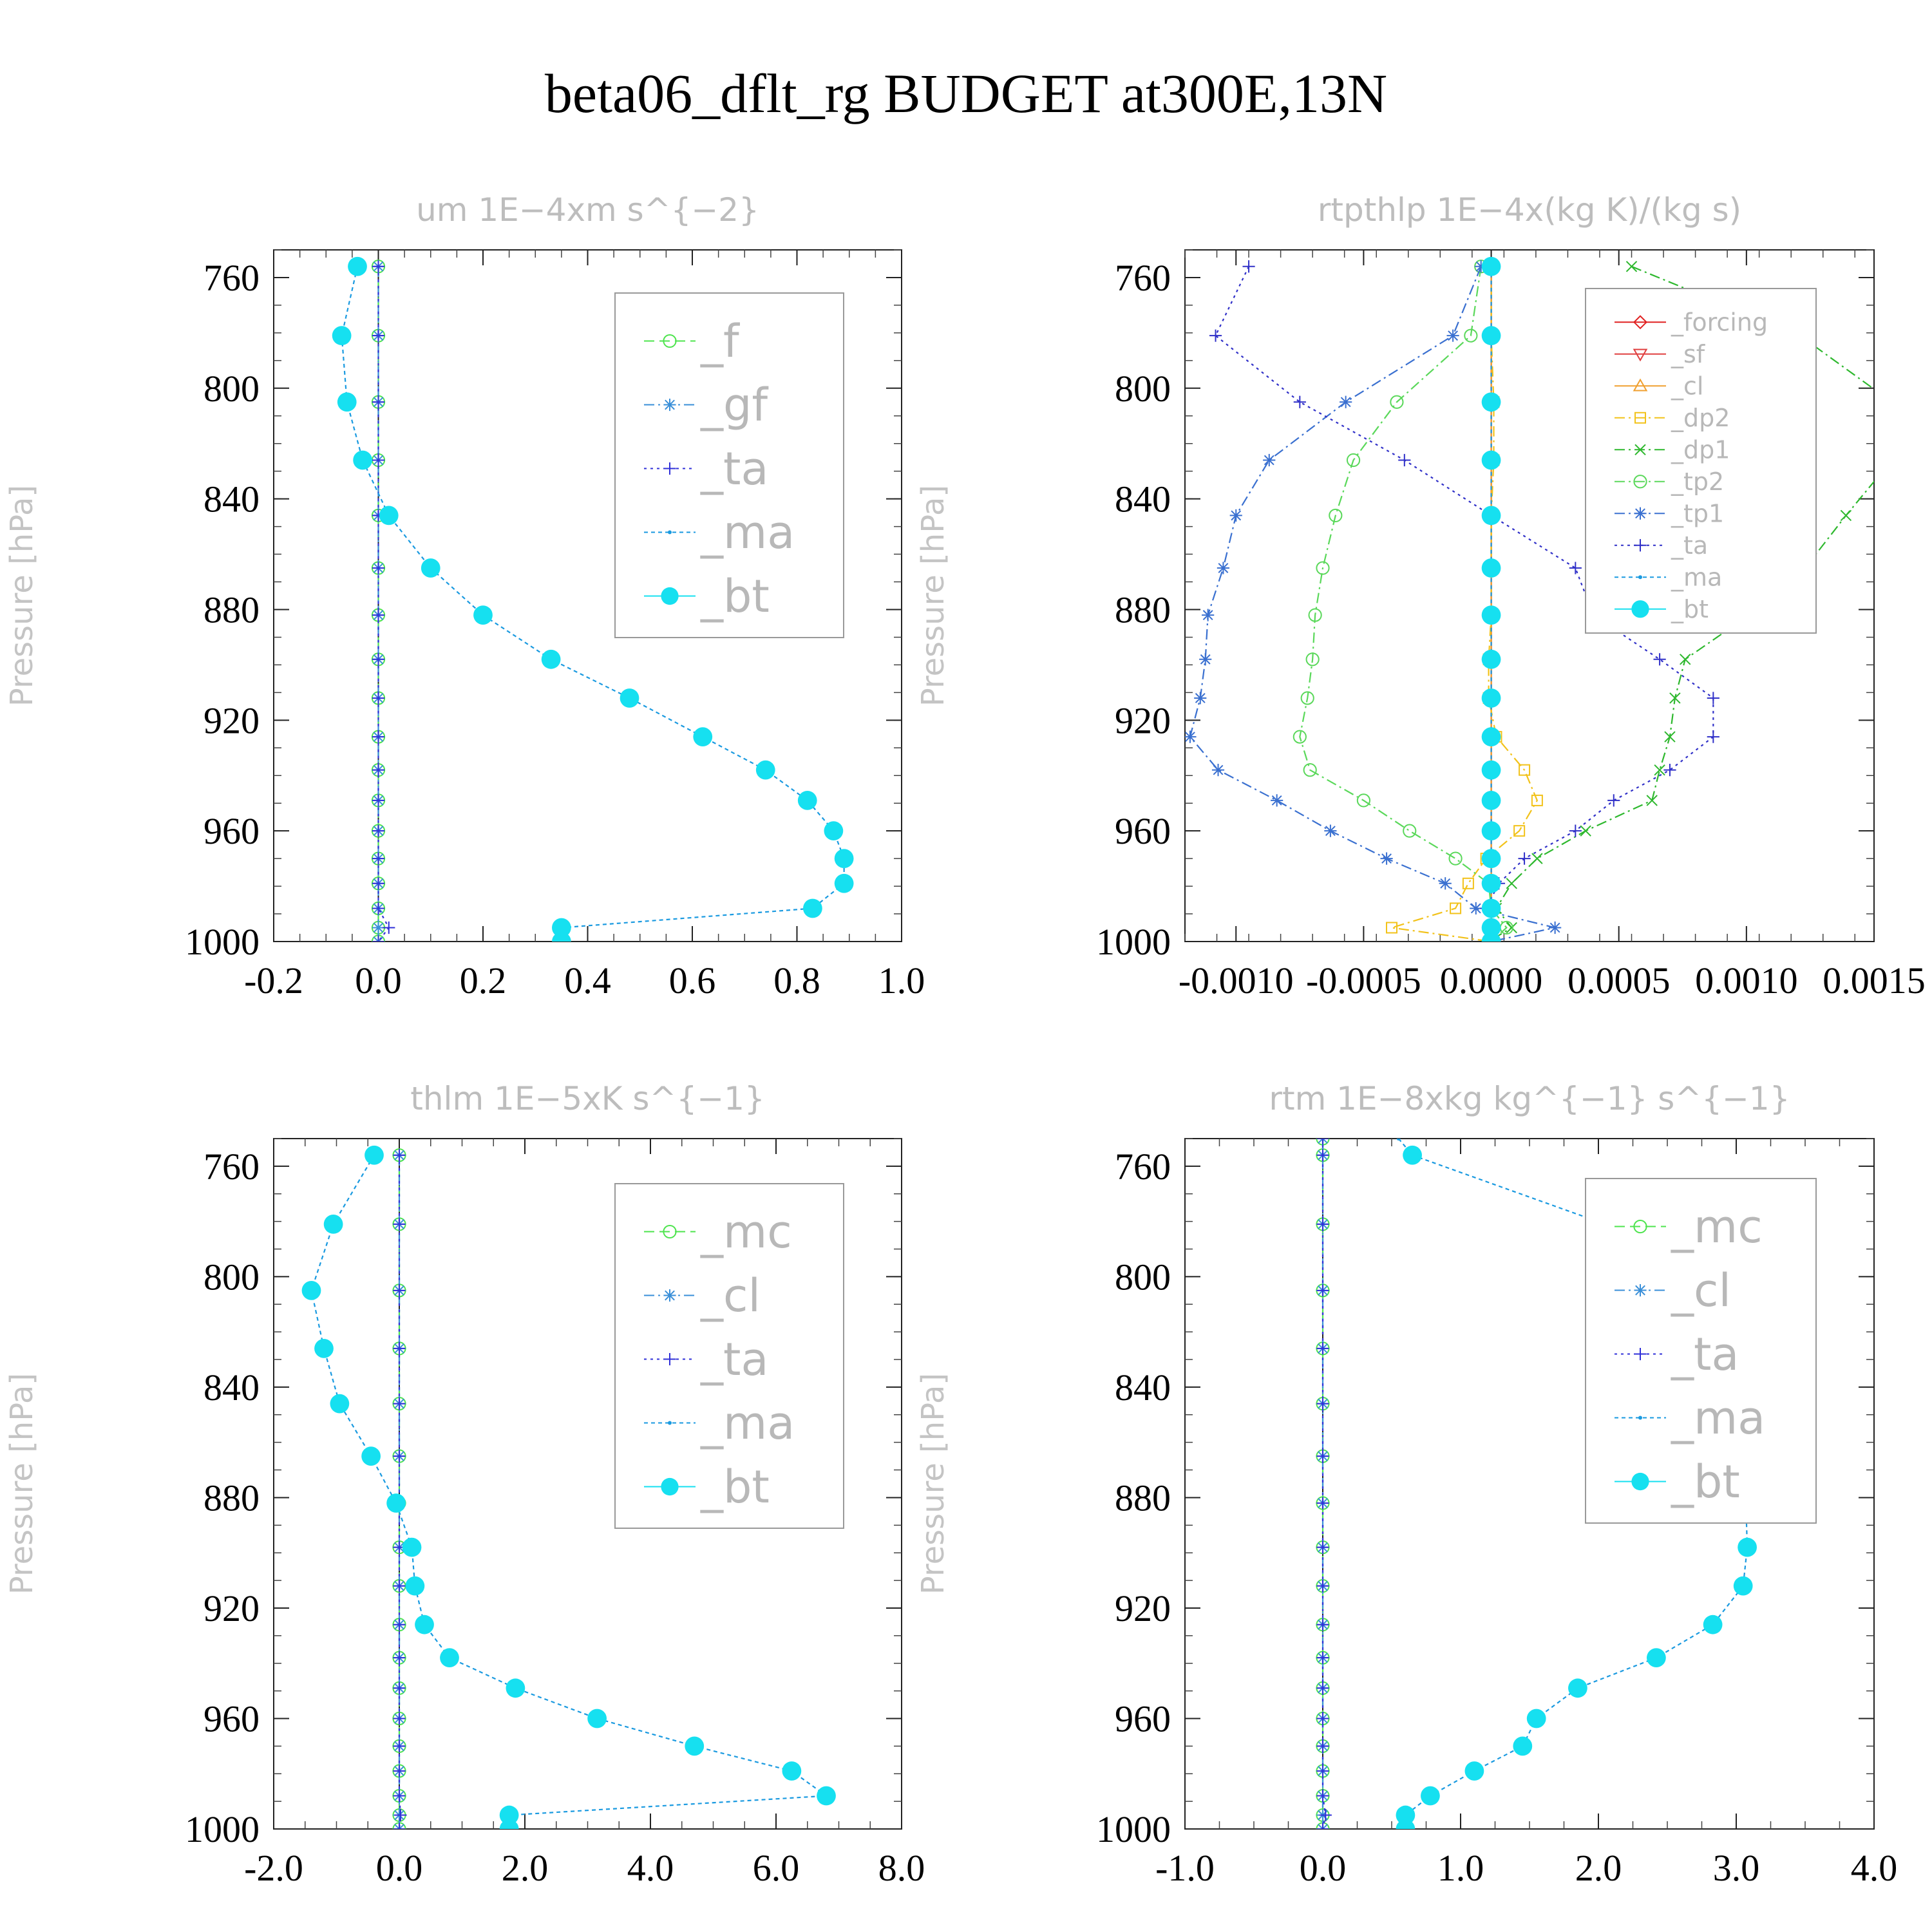 This screenshot has height=1932, width=1932. I want to click on x-tick-label: 0.0005, so click(1619, 980).